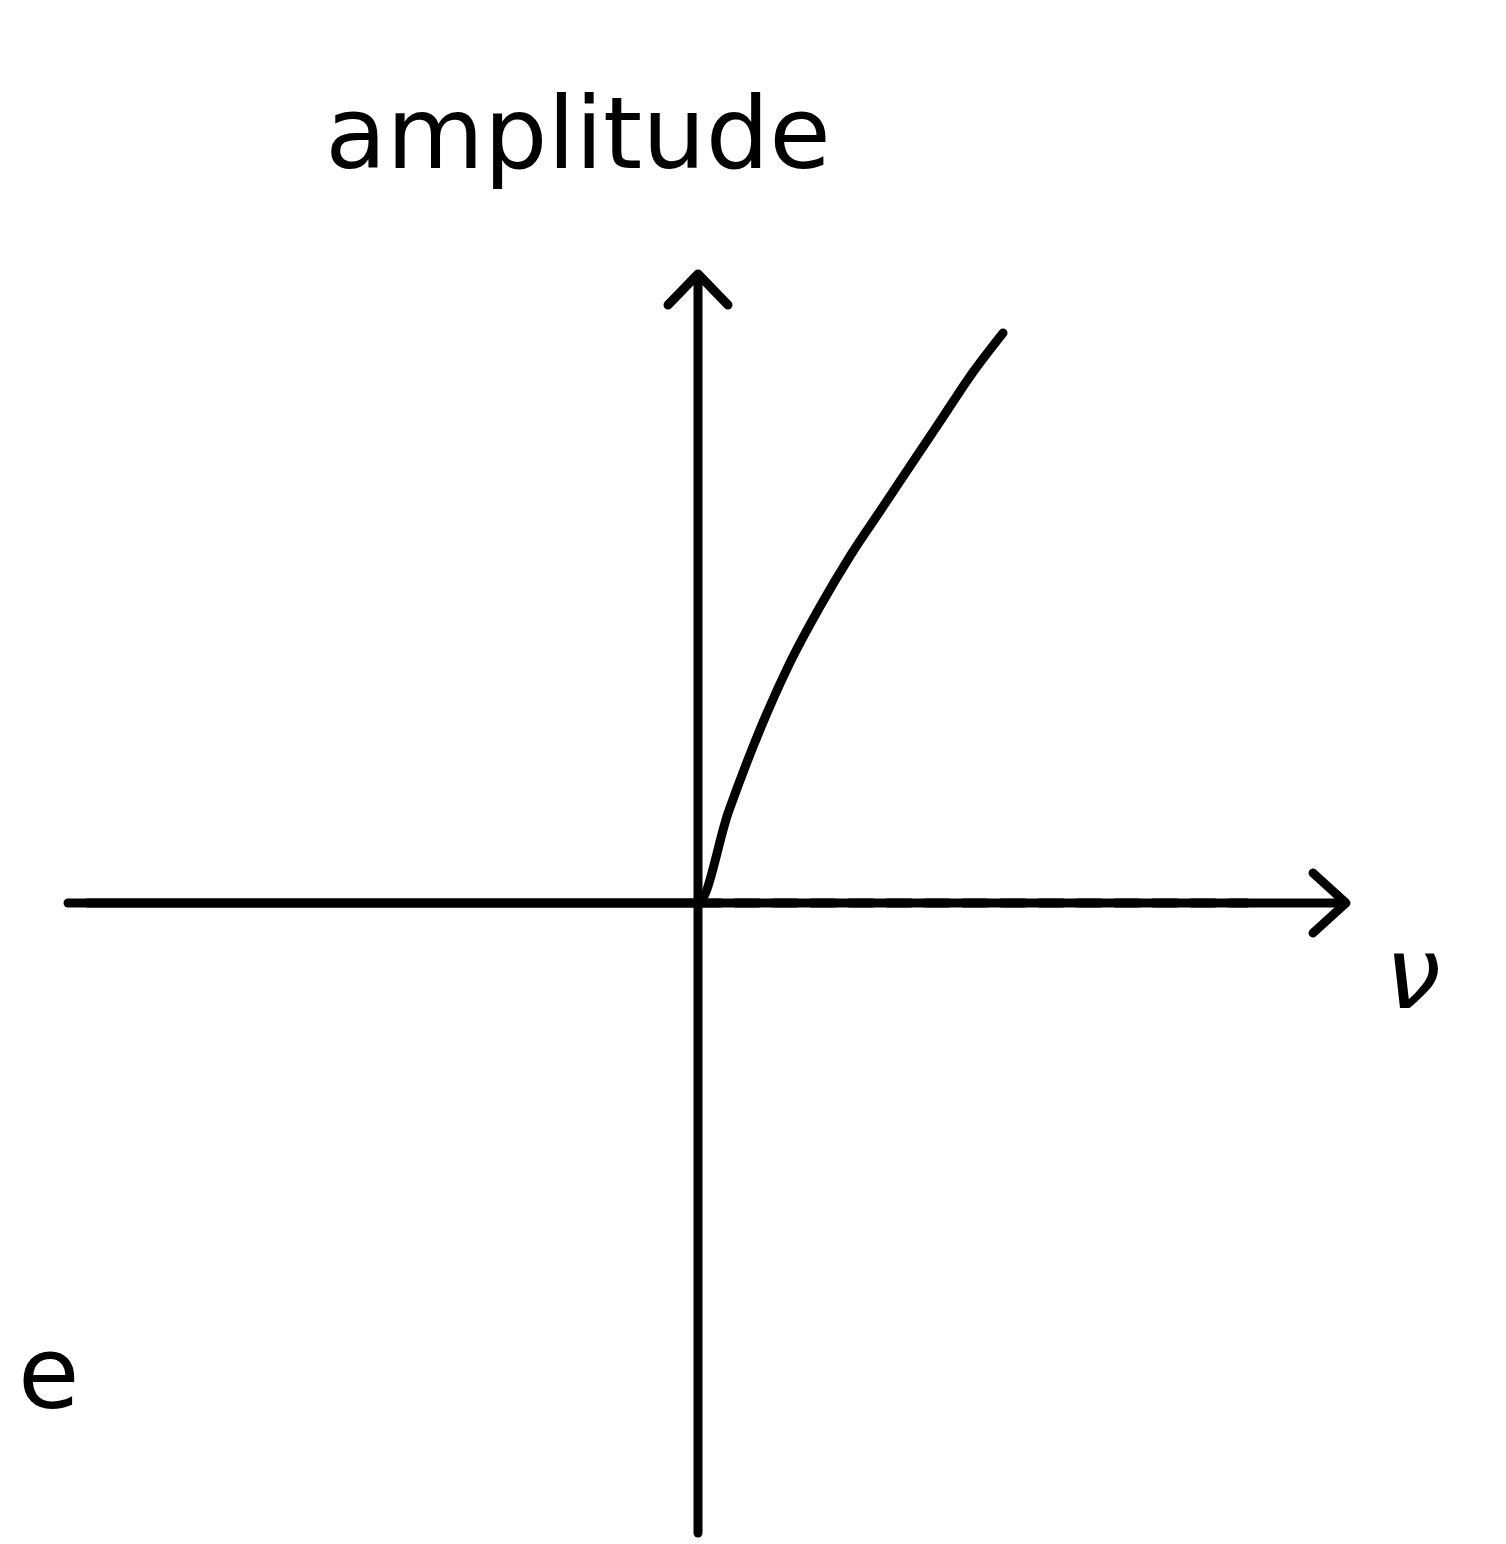  What do you see at coordinates (1413, 973) in the screenshot?
I see `x-axis-title: ν` at bounding box center [1413, 973].